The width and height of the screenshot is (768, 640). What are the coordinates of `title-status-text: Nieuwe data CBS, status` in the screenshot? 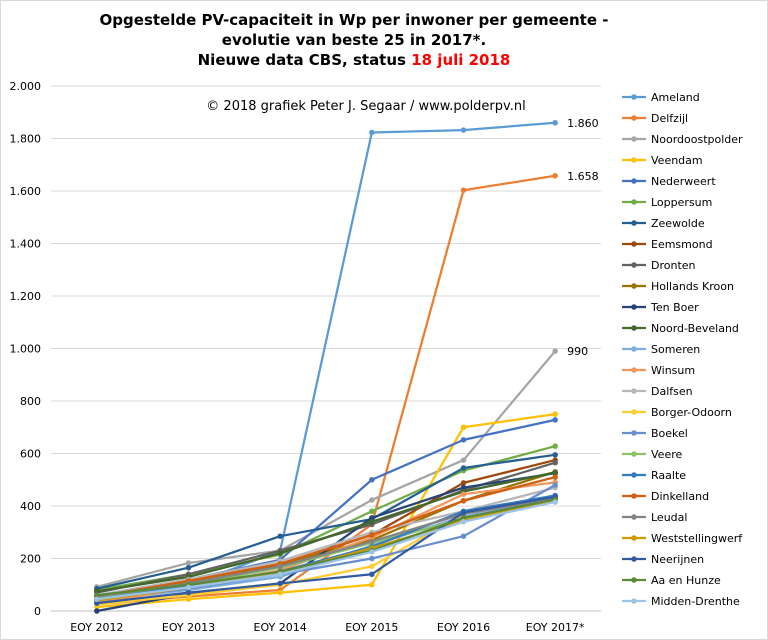 It's located at (302, 60).